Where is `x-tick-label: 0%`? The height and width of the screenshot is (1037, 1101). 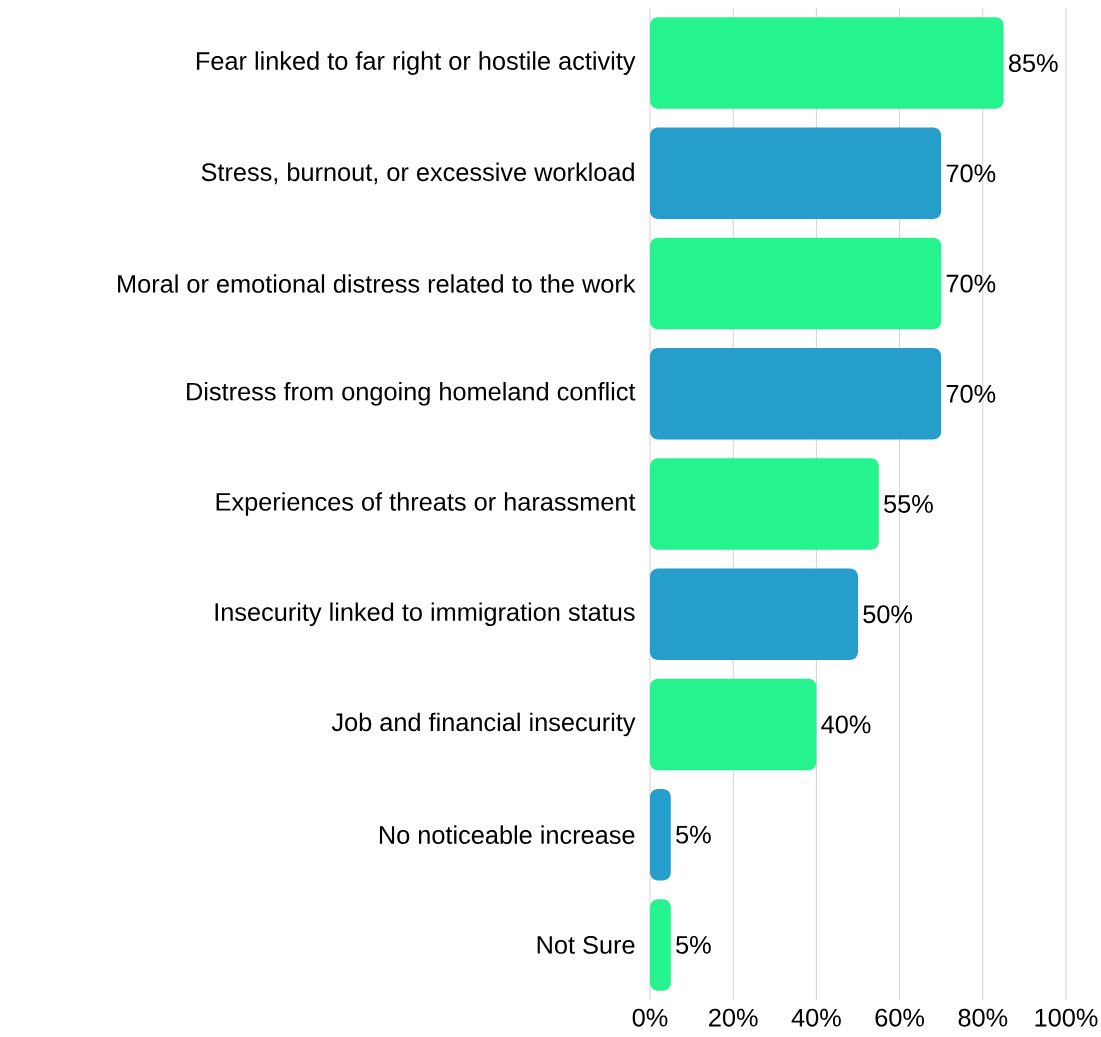
x-tick-label: 0% is located at coordinates (650, 1017).